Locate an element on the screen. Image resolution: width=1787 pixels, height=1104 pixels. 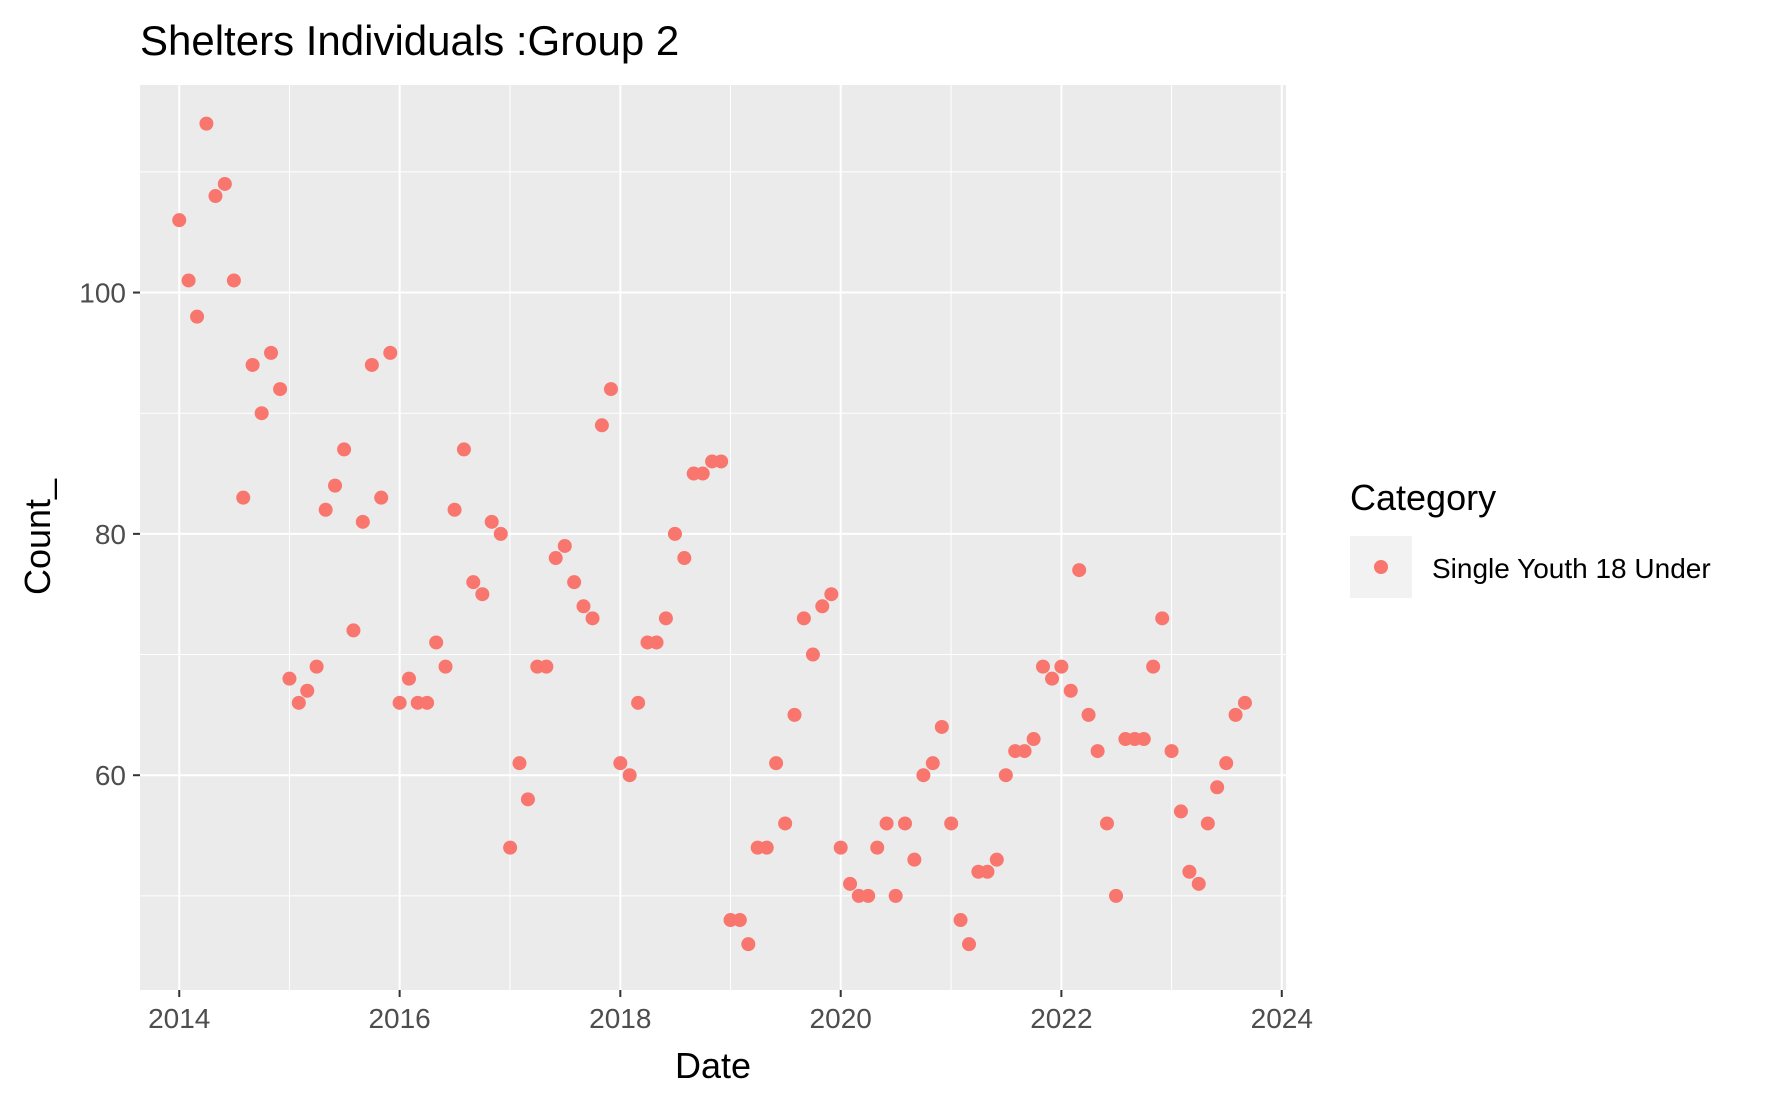
x-tick-label: 2024 is located at coordinates (1282, 1018).